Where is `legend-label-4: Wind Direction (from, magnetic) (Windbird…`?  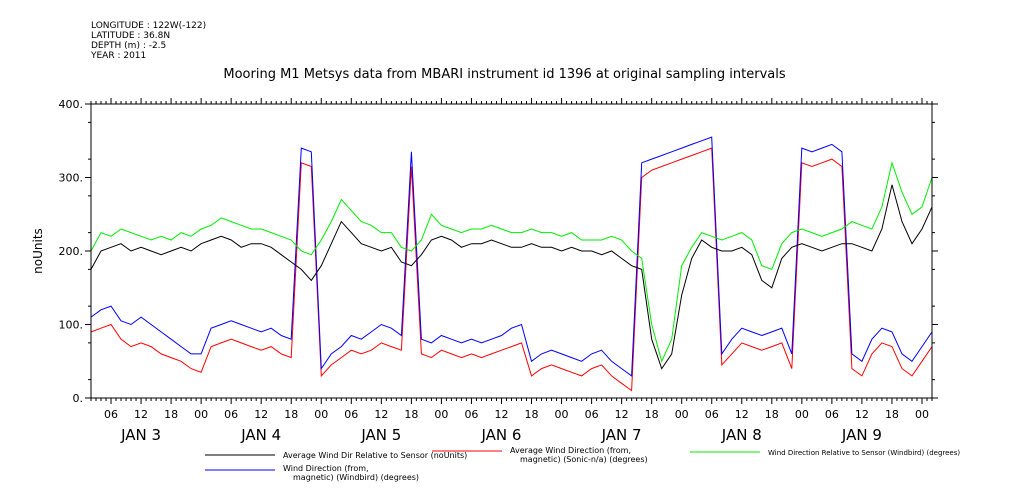
legend-label-4: Wind Direction (from, magnetic) (Windbird… is located at coordinates (351, 473).